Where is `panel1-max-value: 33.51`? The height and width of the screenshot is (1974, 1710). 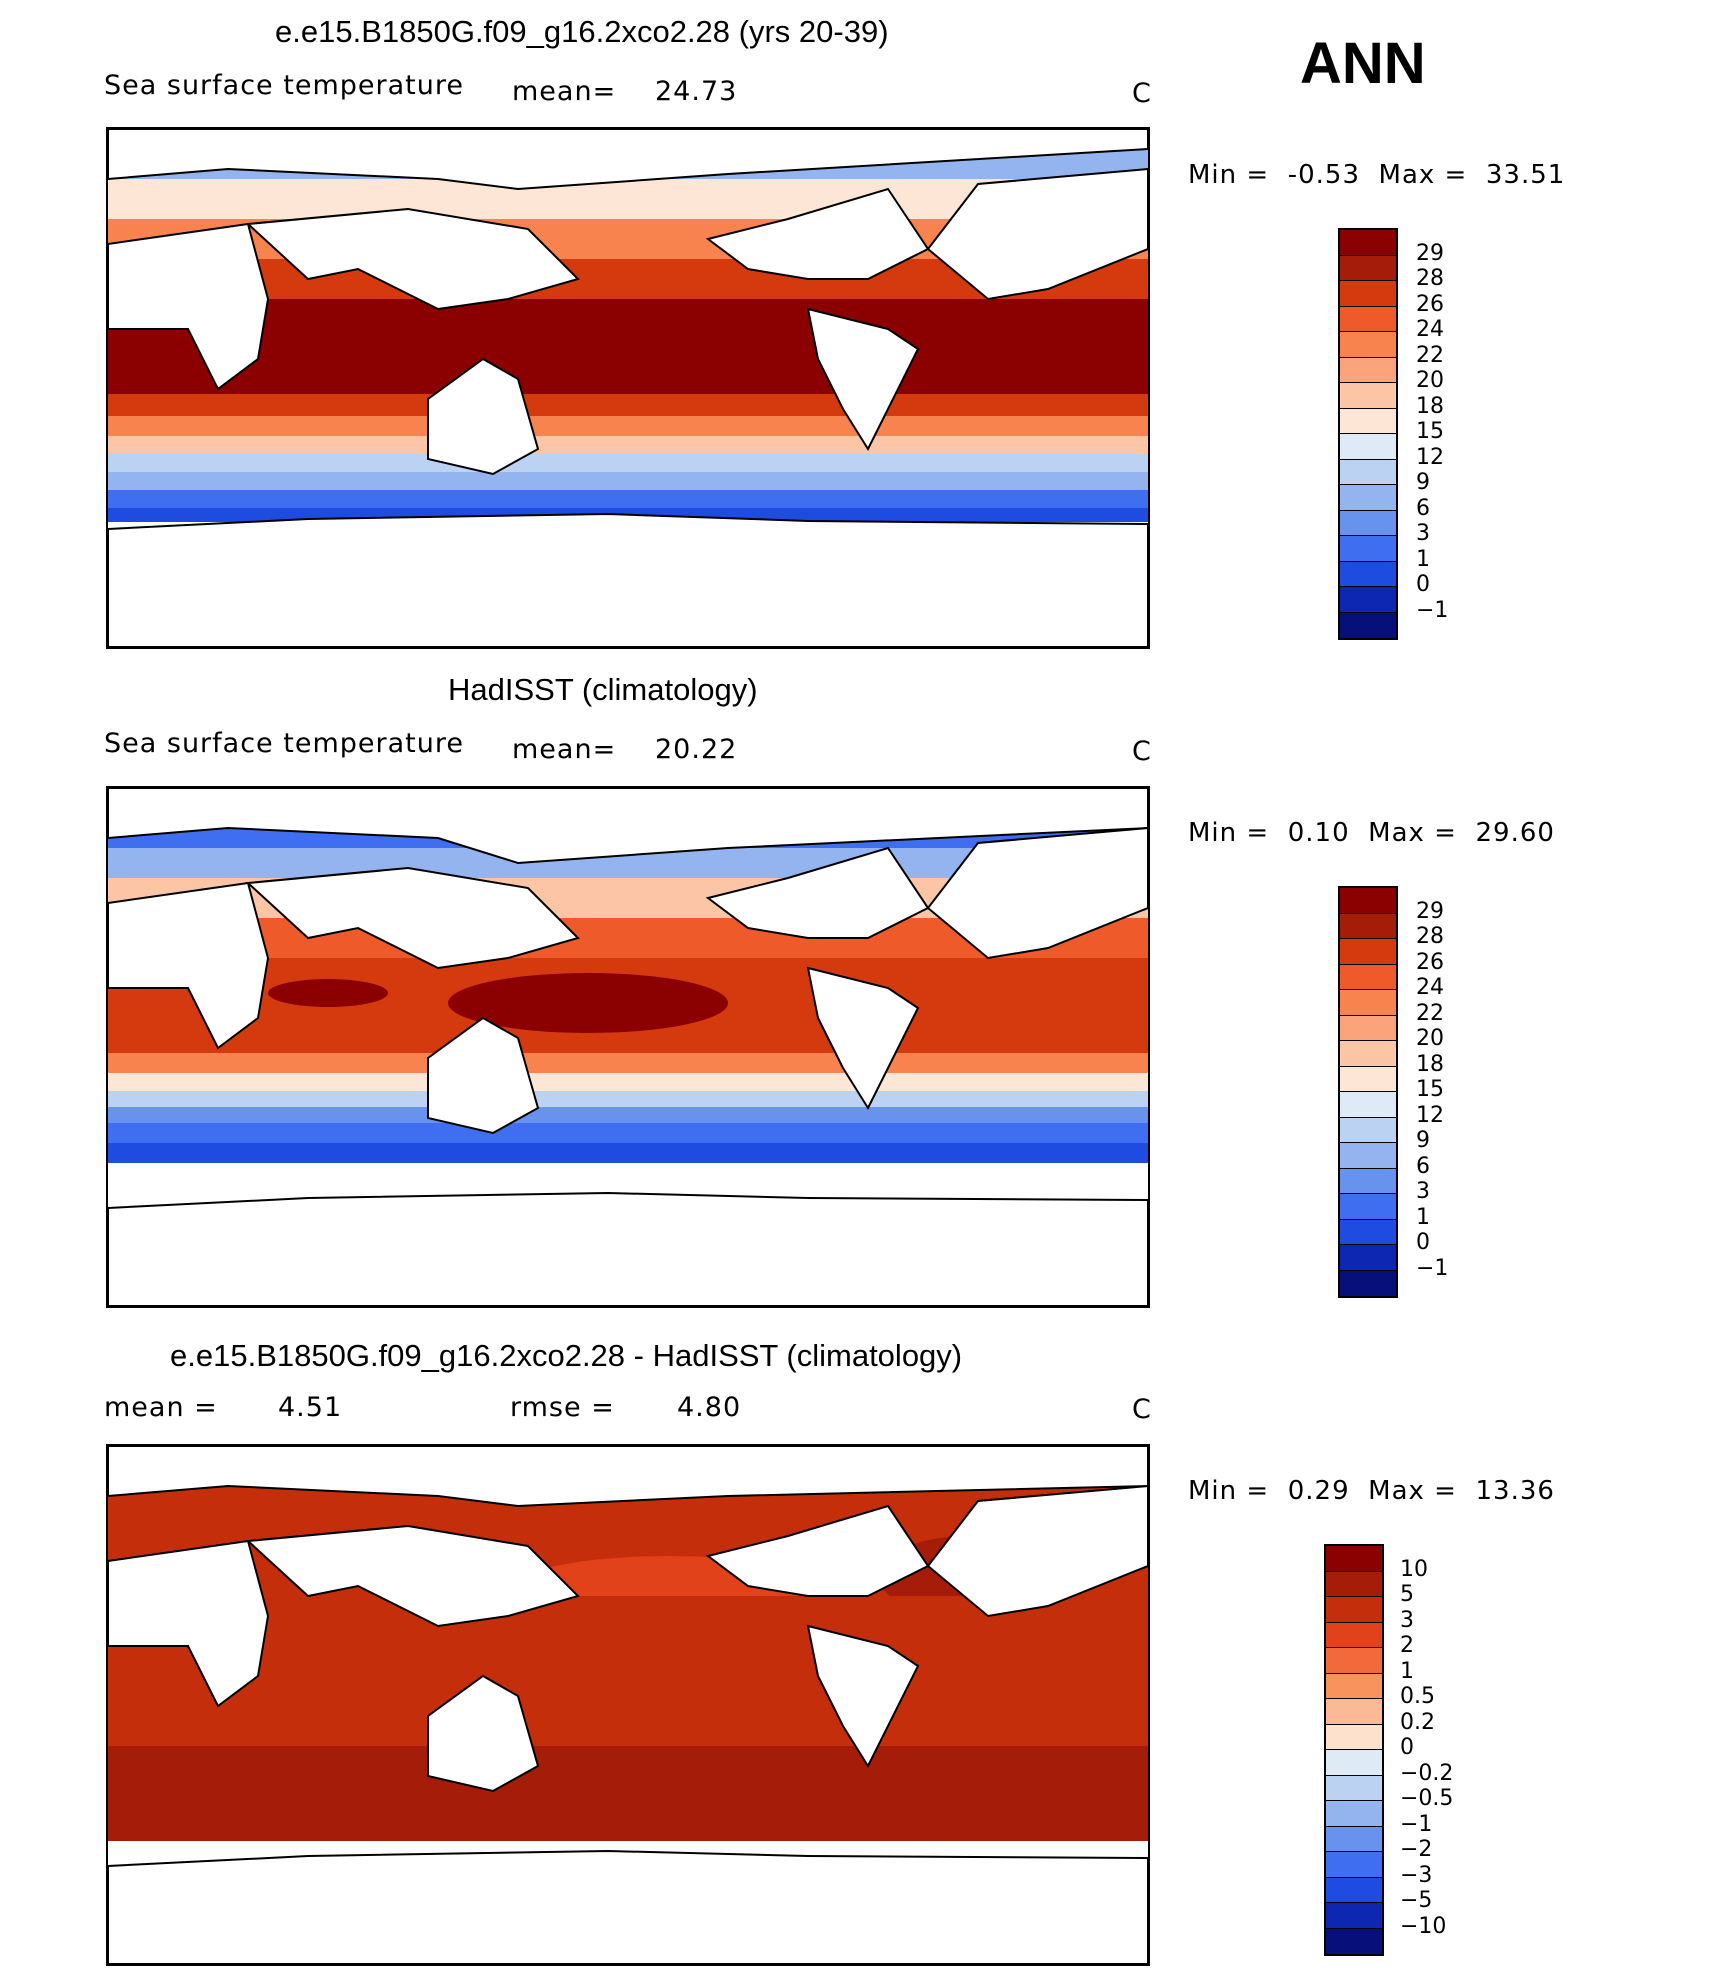 panel1-max-value: 33.51 is located at coordinates (1525, 175).